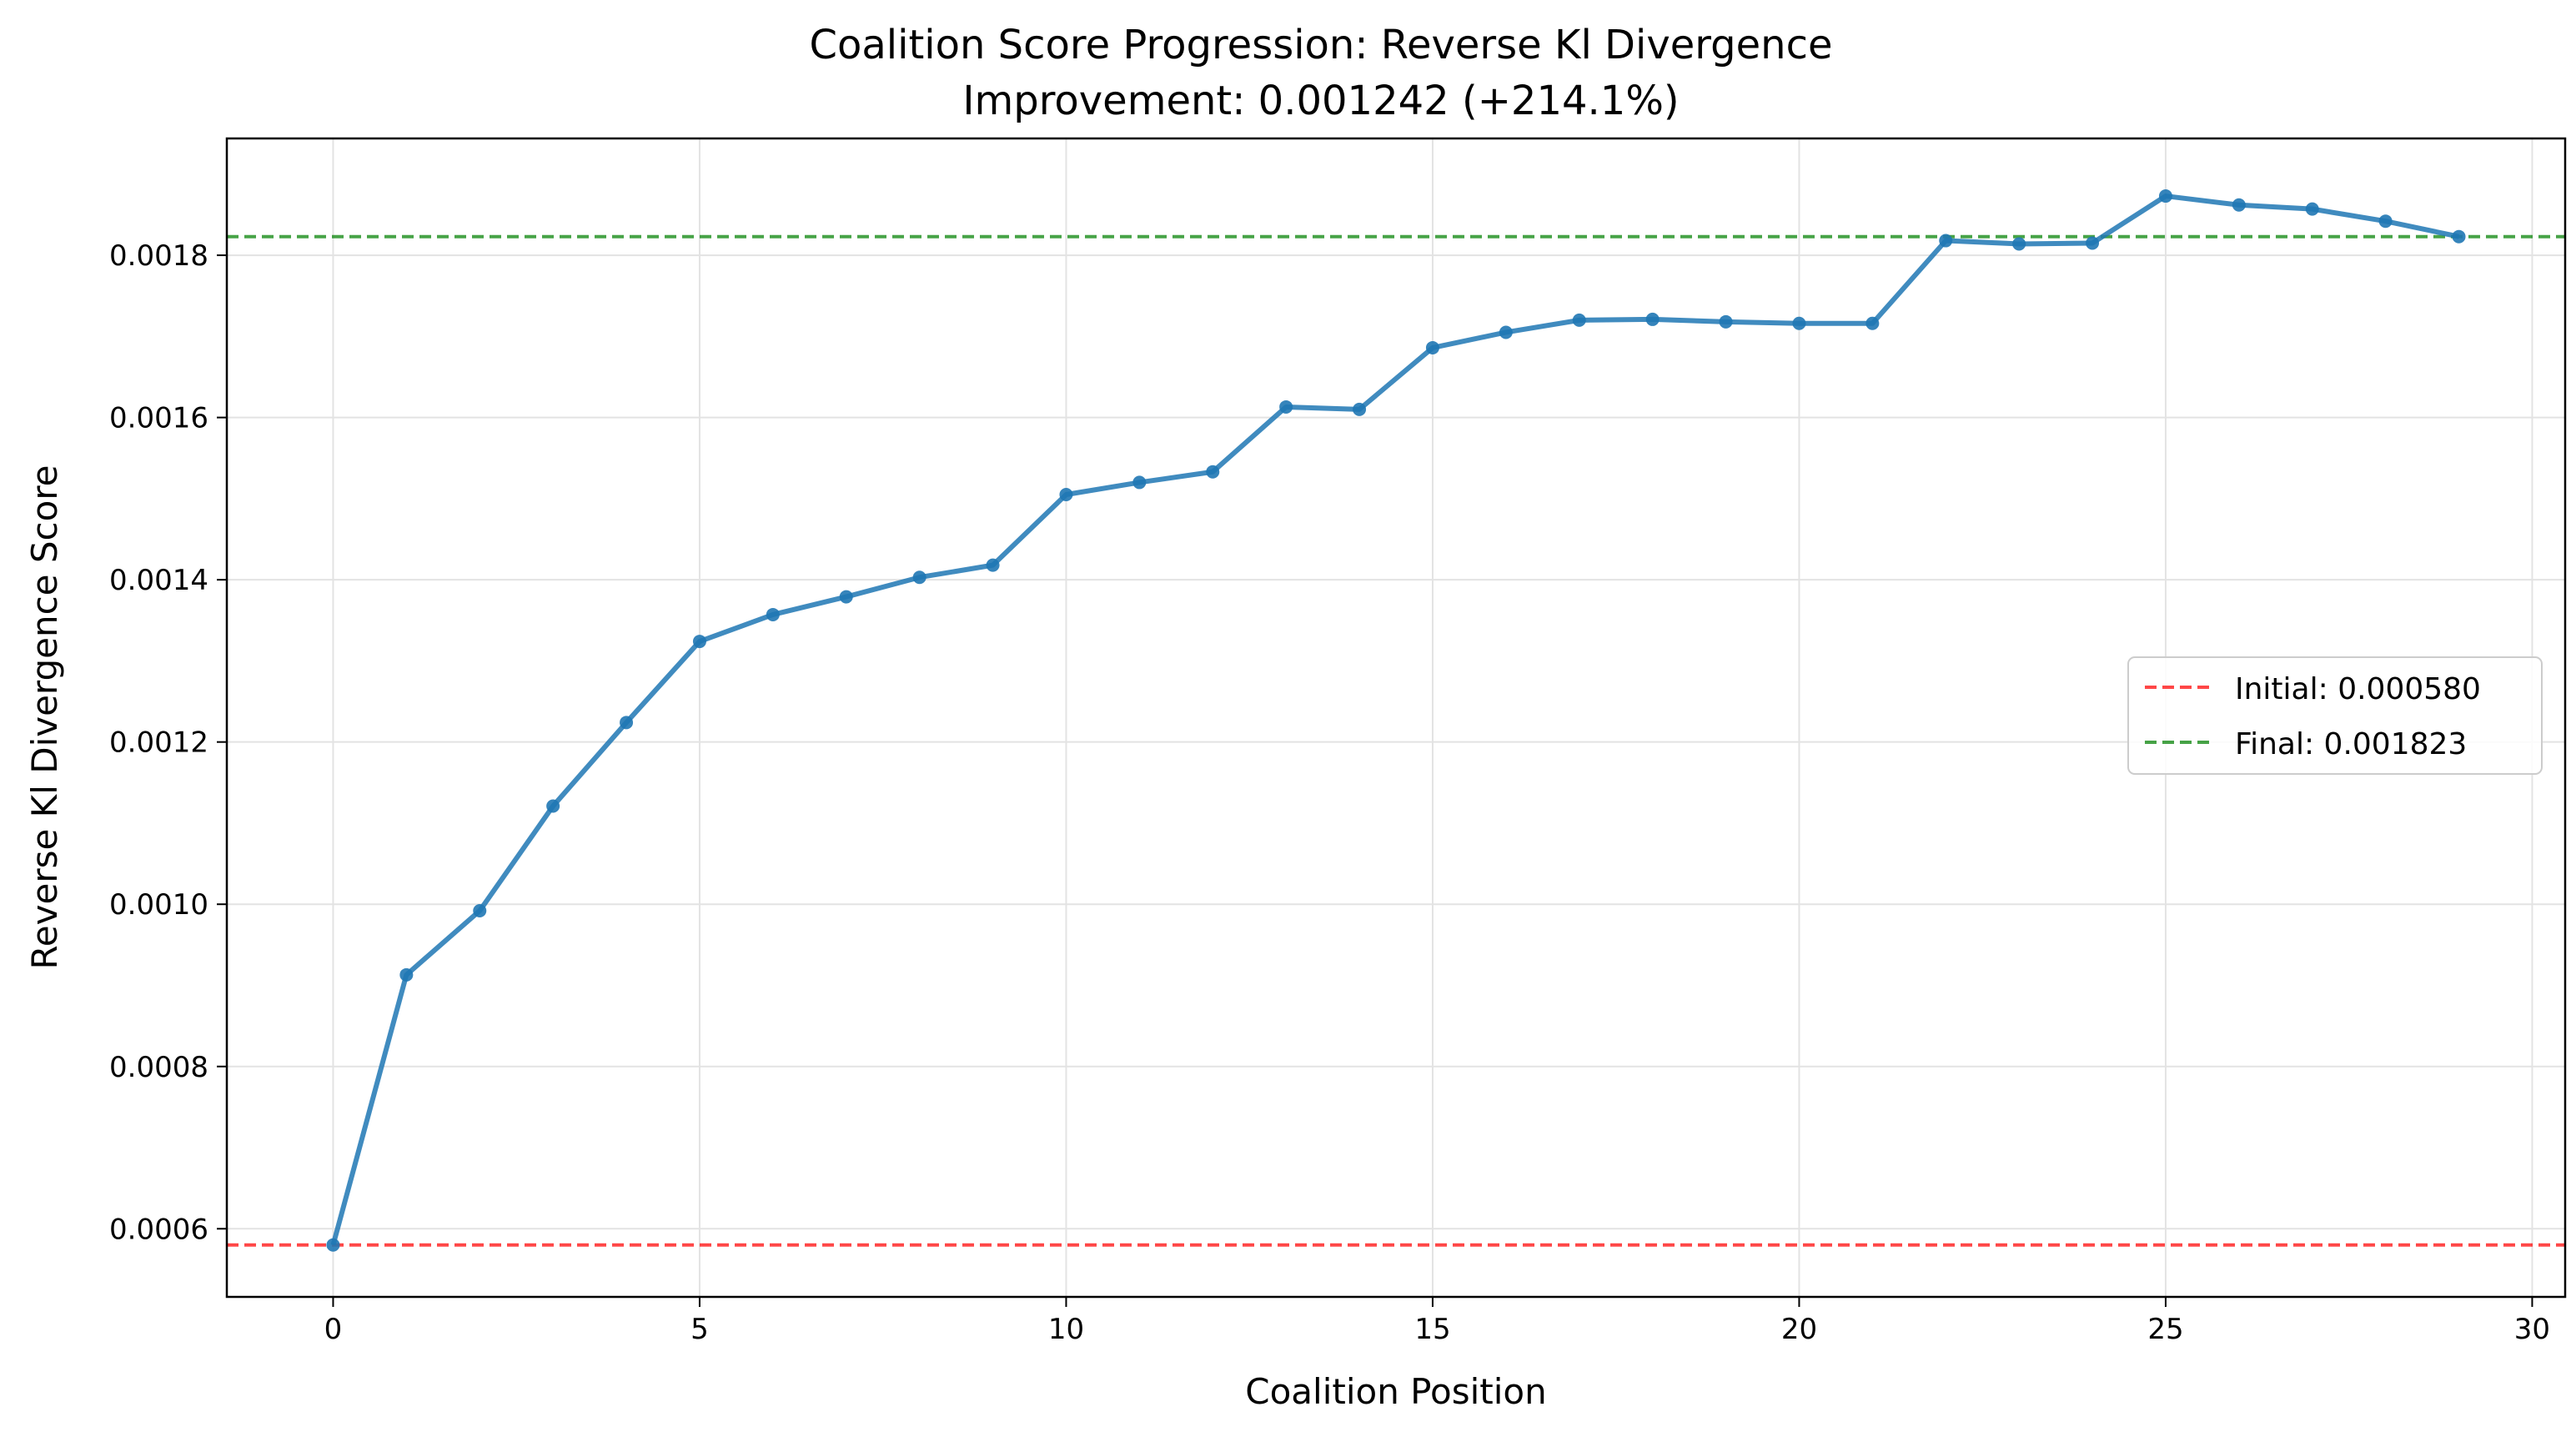 The height and width of the screenshot is (1432, 2576). Describe the element at coordinates (1799, 1329) in the screenshot. I see `x-tick-label: 20` at that location.